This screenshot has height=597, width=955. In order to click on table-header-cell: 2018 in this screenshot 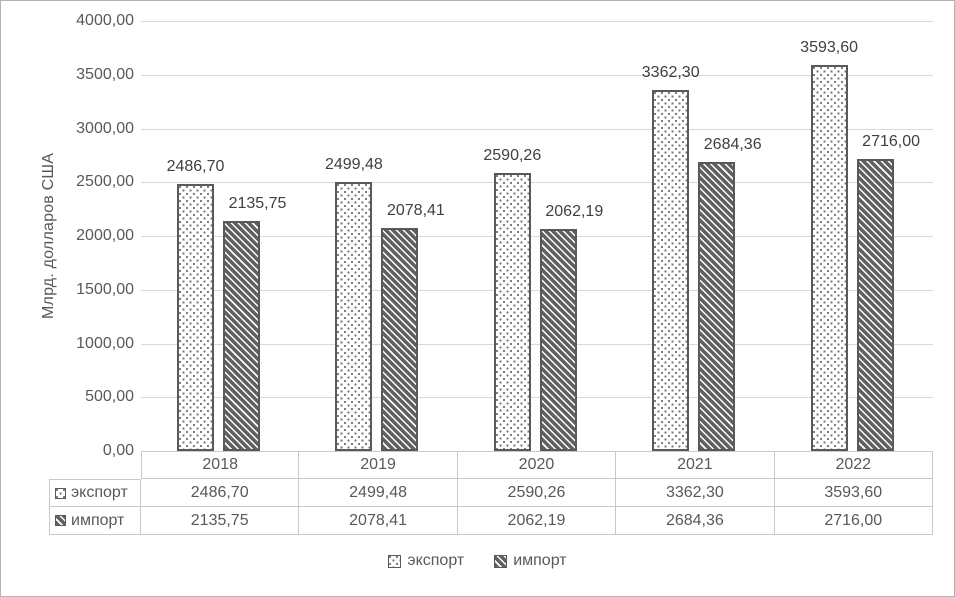, I will do `click(220, 465)`.